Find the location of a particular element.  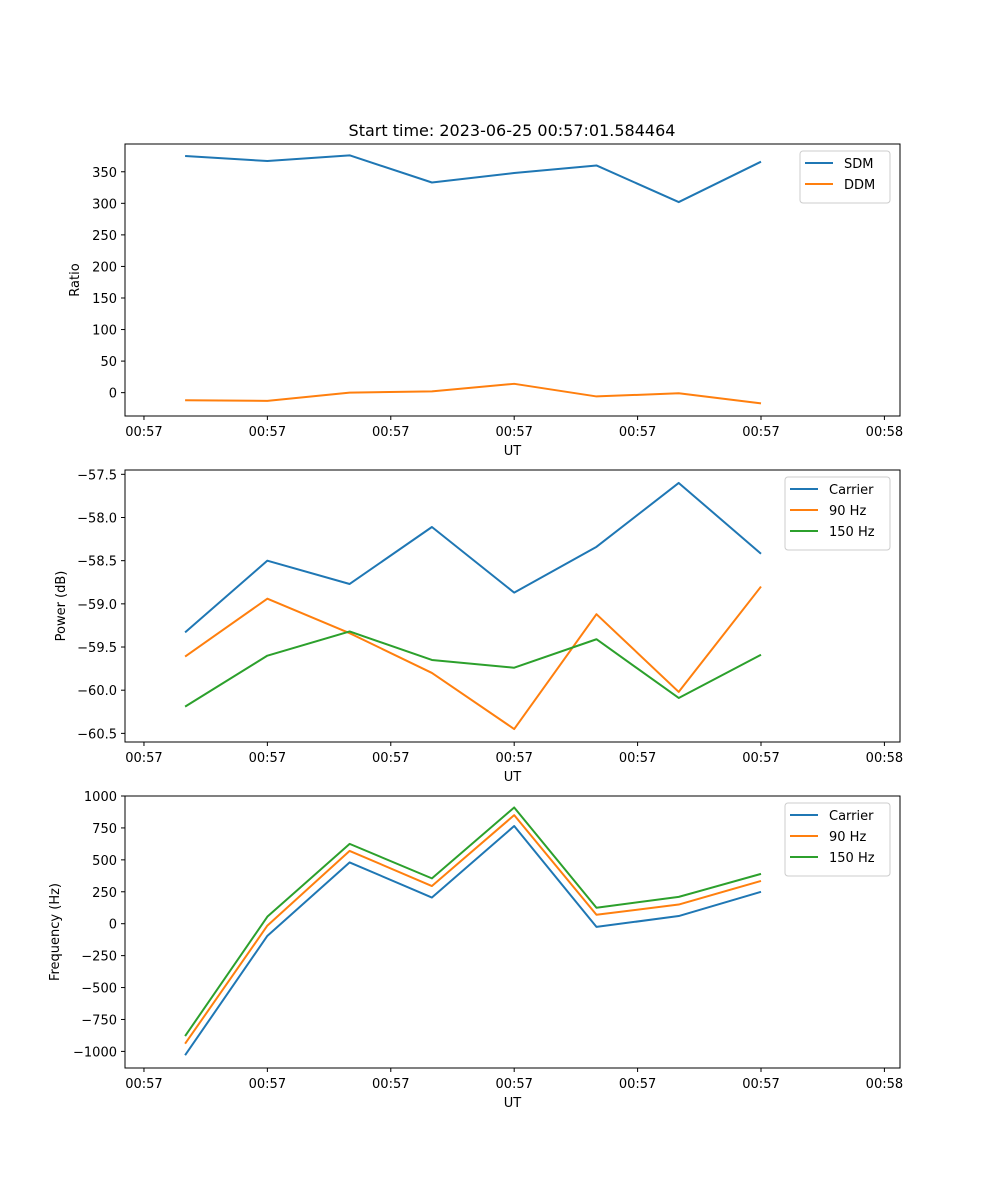

y-axis-label: Frequency (Hz) is located at coordinates (55, 932).